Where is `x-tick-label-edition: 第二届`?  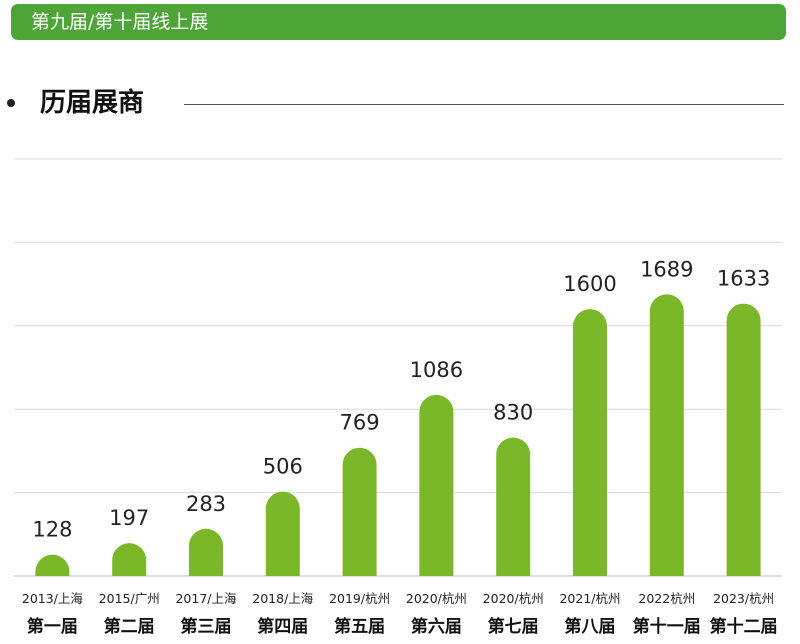 x-tick-label-edition: 第二届 is located at coordinates (129, 626).